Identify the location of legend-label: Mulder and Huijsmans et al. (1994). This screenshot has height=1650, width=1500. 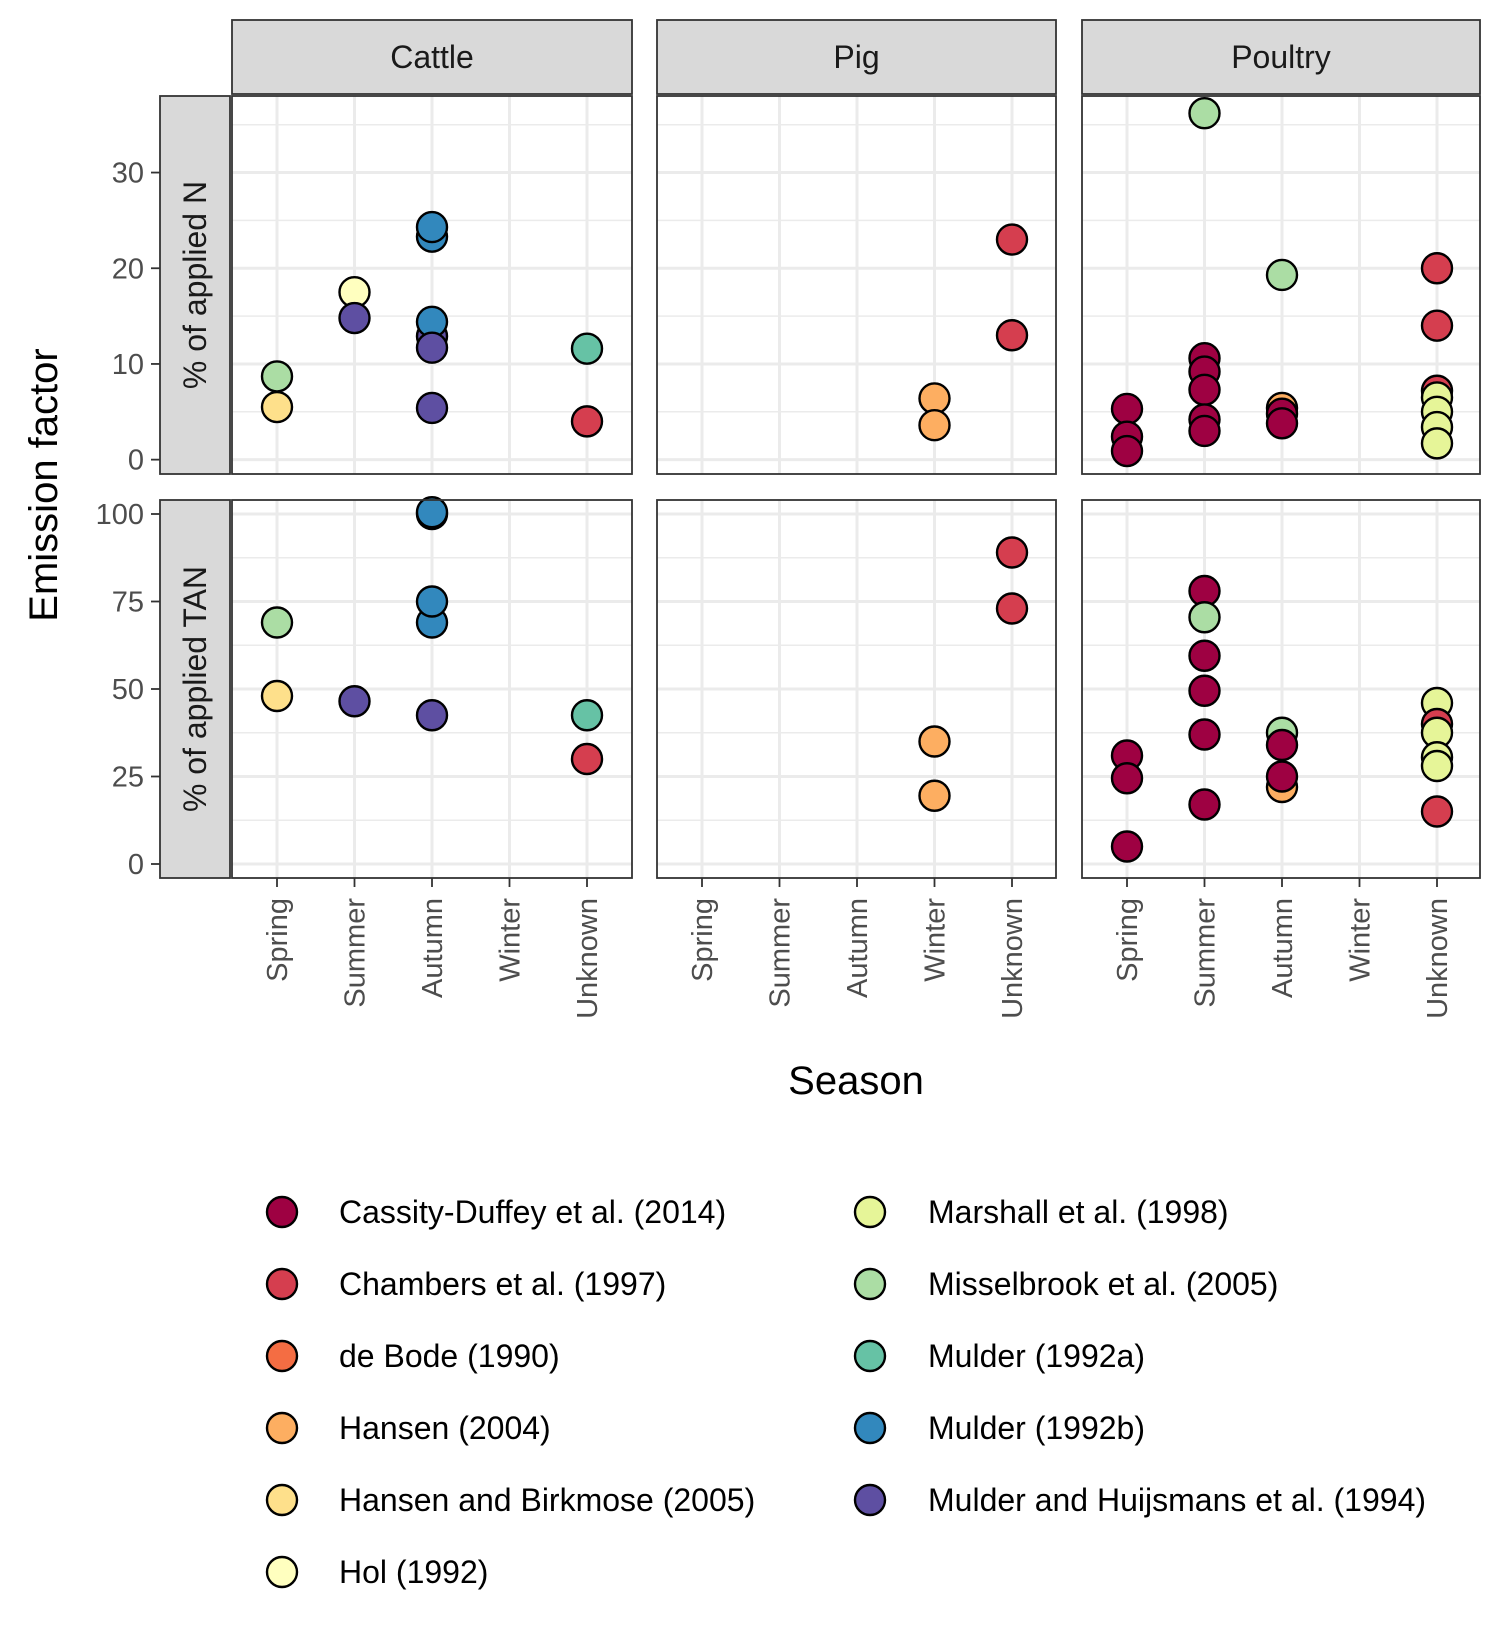
(1177, 1500).